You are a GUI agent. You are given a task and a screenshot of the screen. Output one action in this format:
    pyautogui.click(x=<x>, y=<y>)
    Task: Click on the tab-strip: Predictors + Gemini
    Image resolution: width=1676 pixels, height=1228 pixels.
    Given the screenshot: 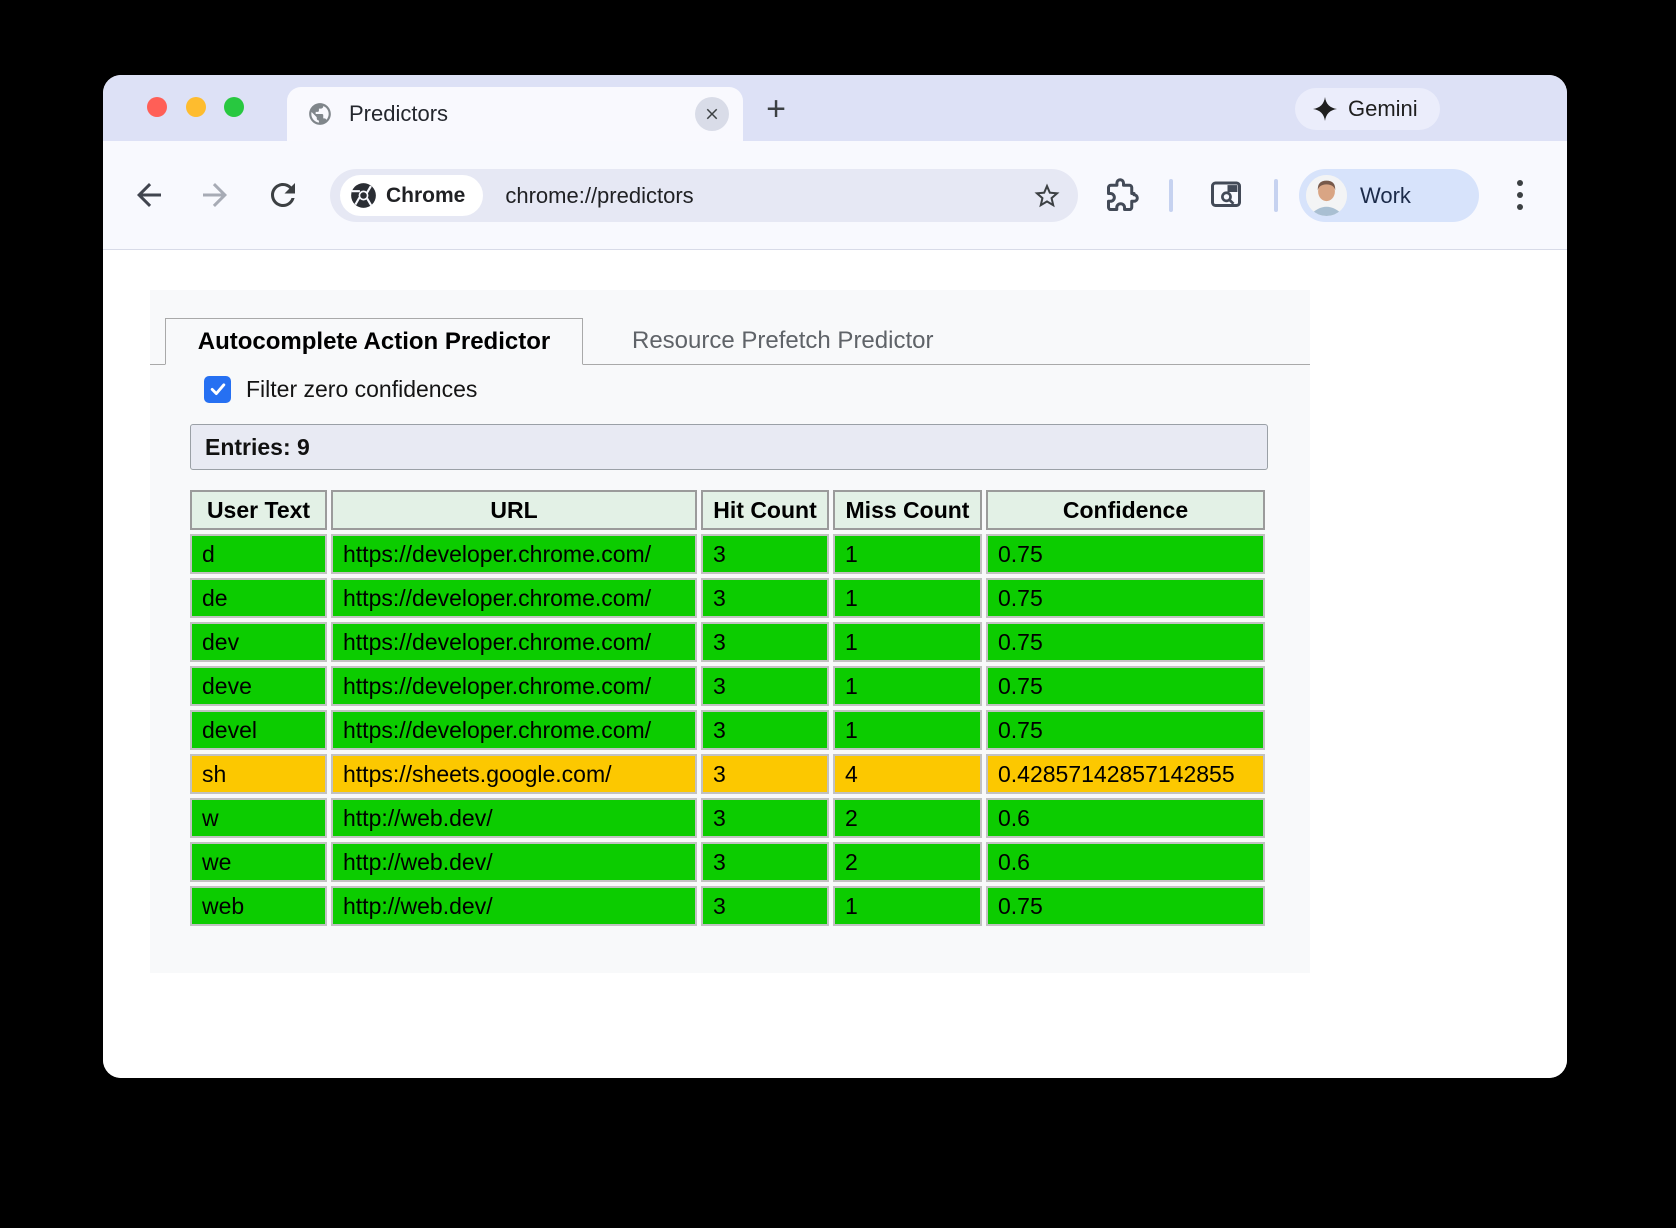 What is the action you would take?
    pyautogui.click(x=835, y=108)
    